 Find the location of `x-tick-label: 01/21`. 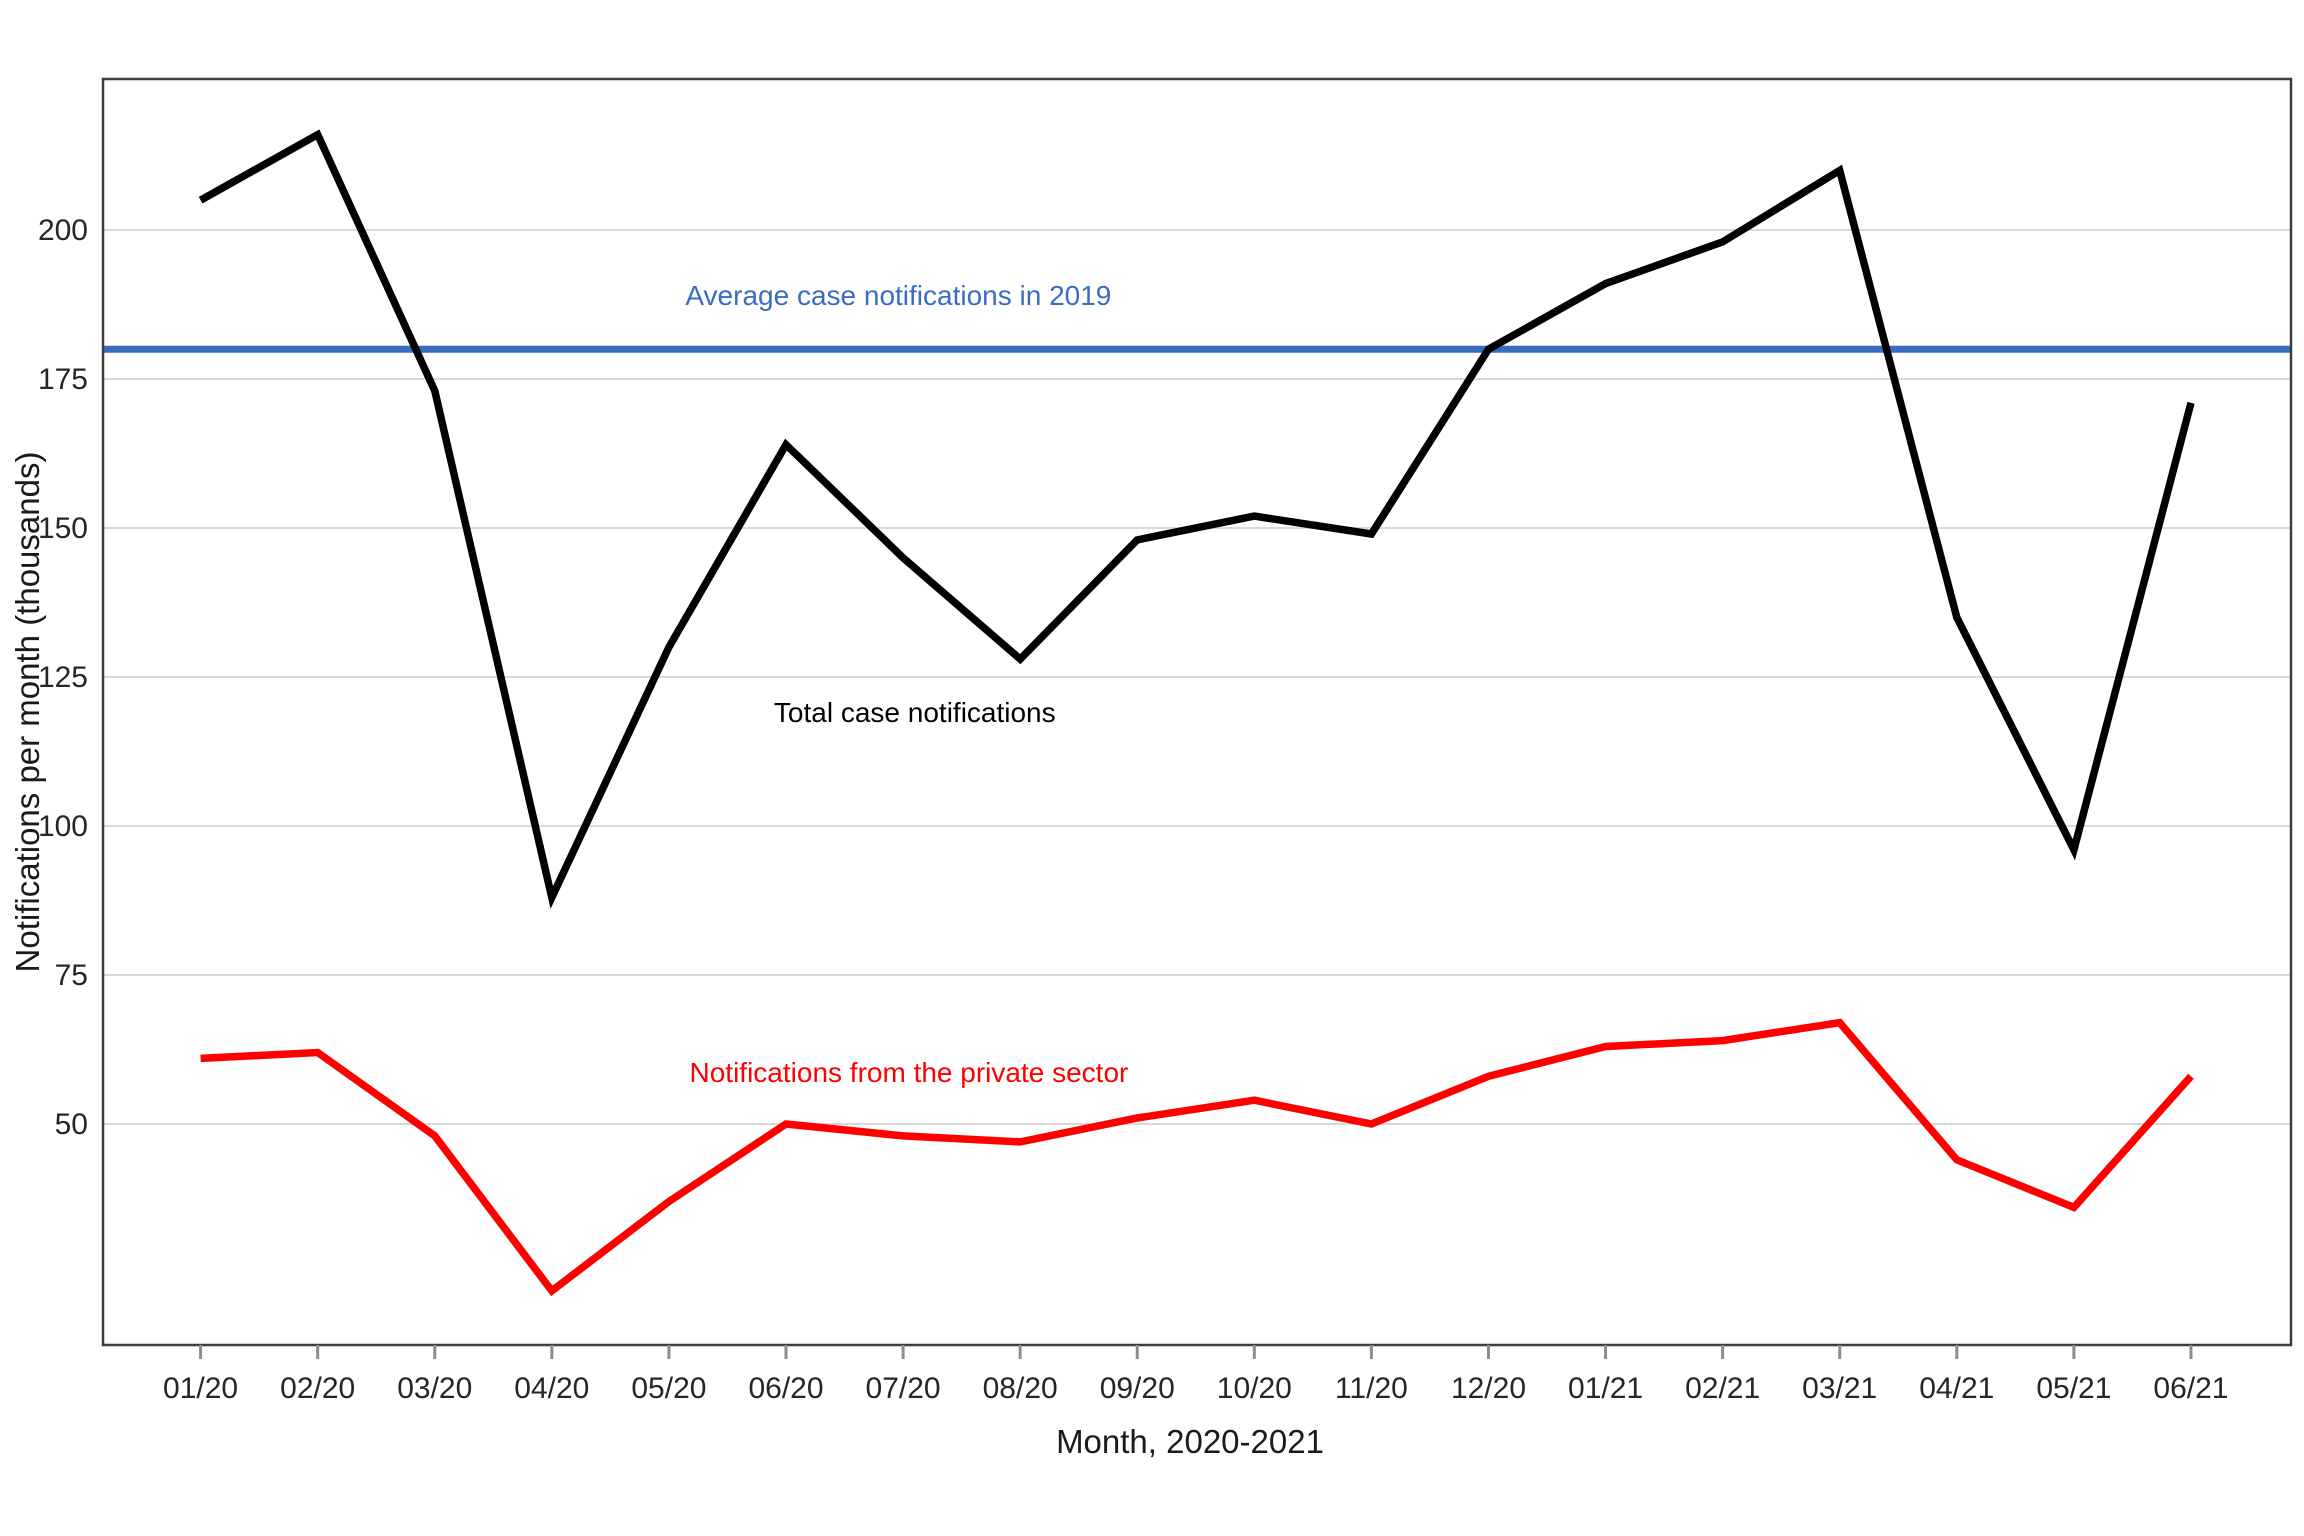

x-tick-label: 01/21 is located at coordinates (1605, 1388).